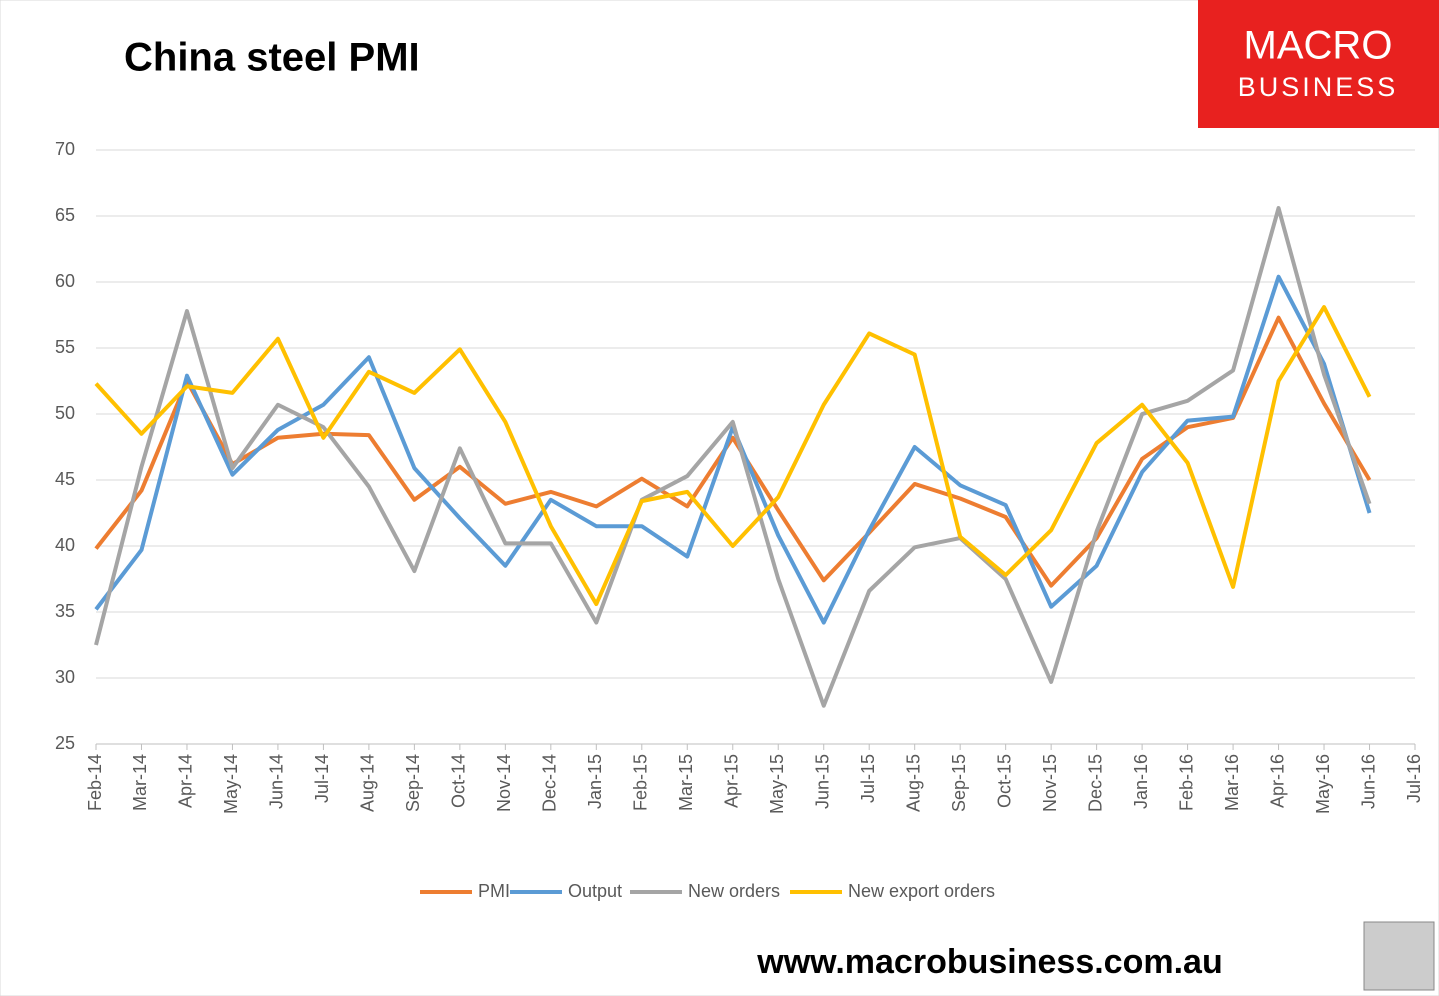 The image size is (1439, 996). I want to click on x-tick-label: May-14, so click(231, 784).